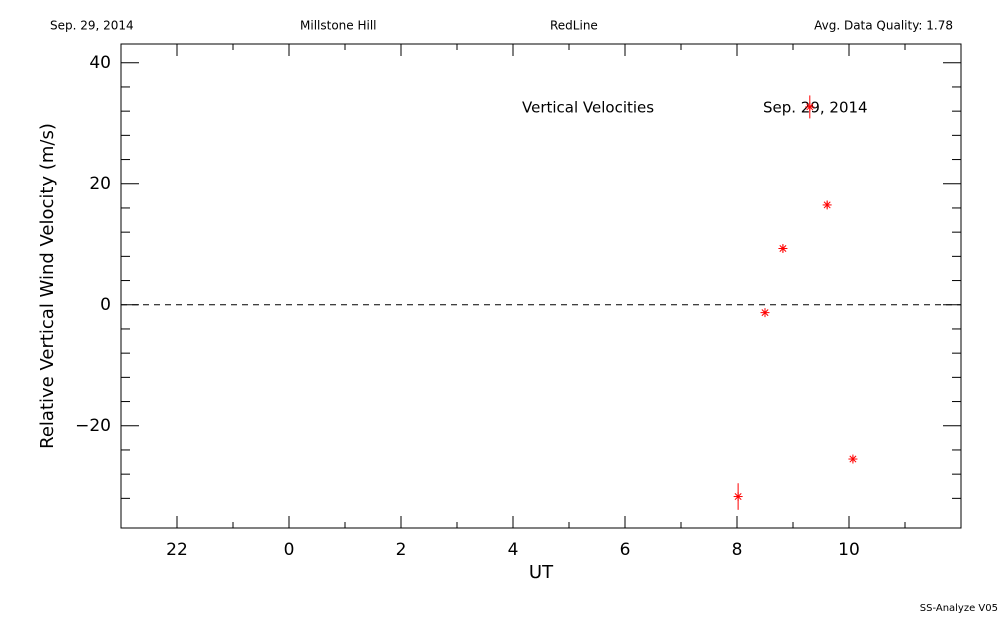 Image resolution: width=1000 pixels, height=625 pixels. Describe the element at coordinates (338, 26) in the screenshot. I see `header-site: Millstone Hill` at that location.